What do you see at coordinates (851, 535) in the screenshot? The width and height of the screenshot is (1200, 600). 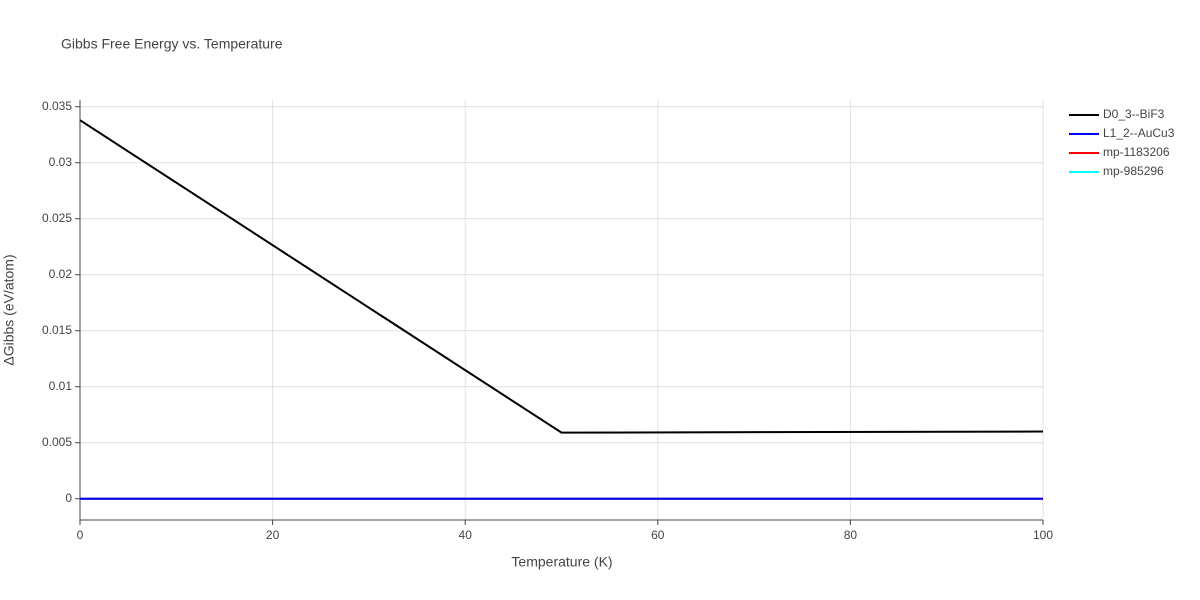 I see `x-tick-label: 80` at bounding box center [851, 535].